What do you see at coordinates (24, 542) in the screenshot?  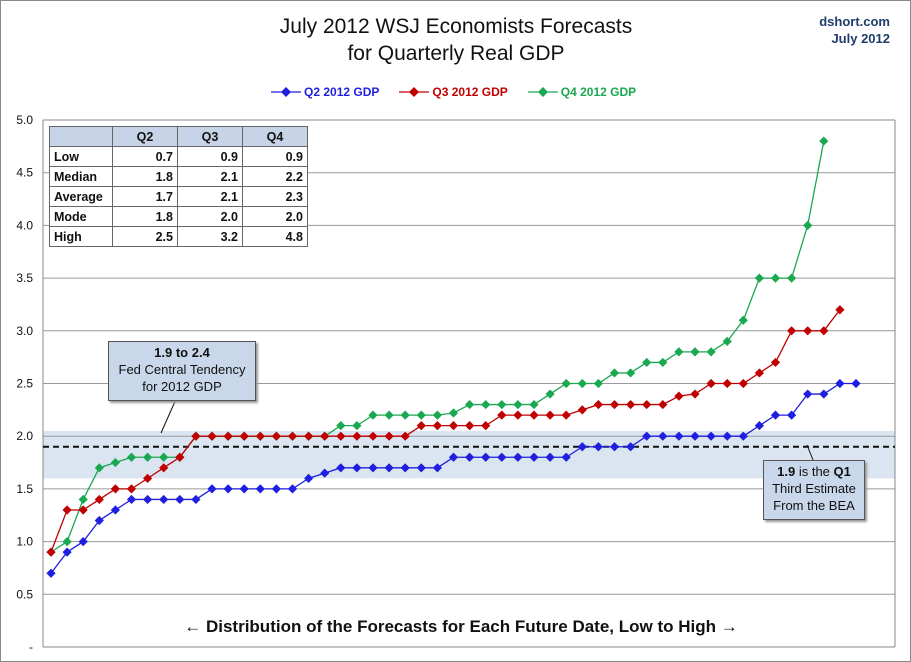 I see `y-tick-label: 1.0` at bounding box center [24, 542].